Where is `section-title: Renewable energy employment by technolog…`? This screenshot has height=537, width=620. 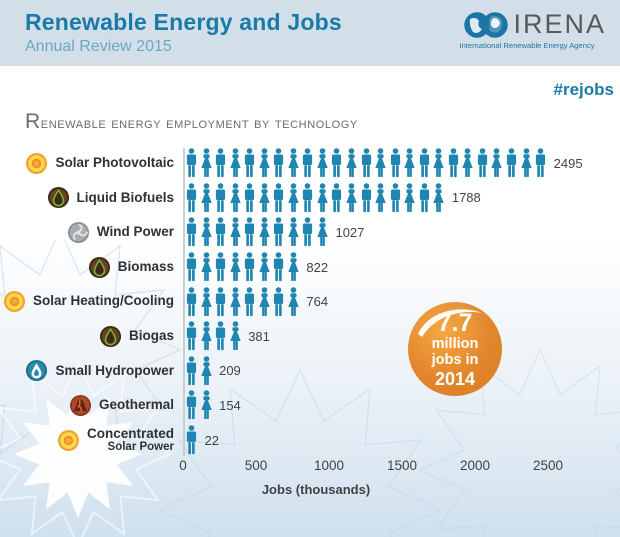 section-title: Renewable energy employment by technolog… is located at coordinates (191, 121).